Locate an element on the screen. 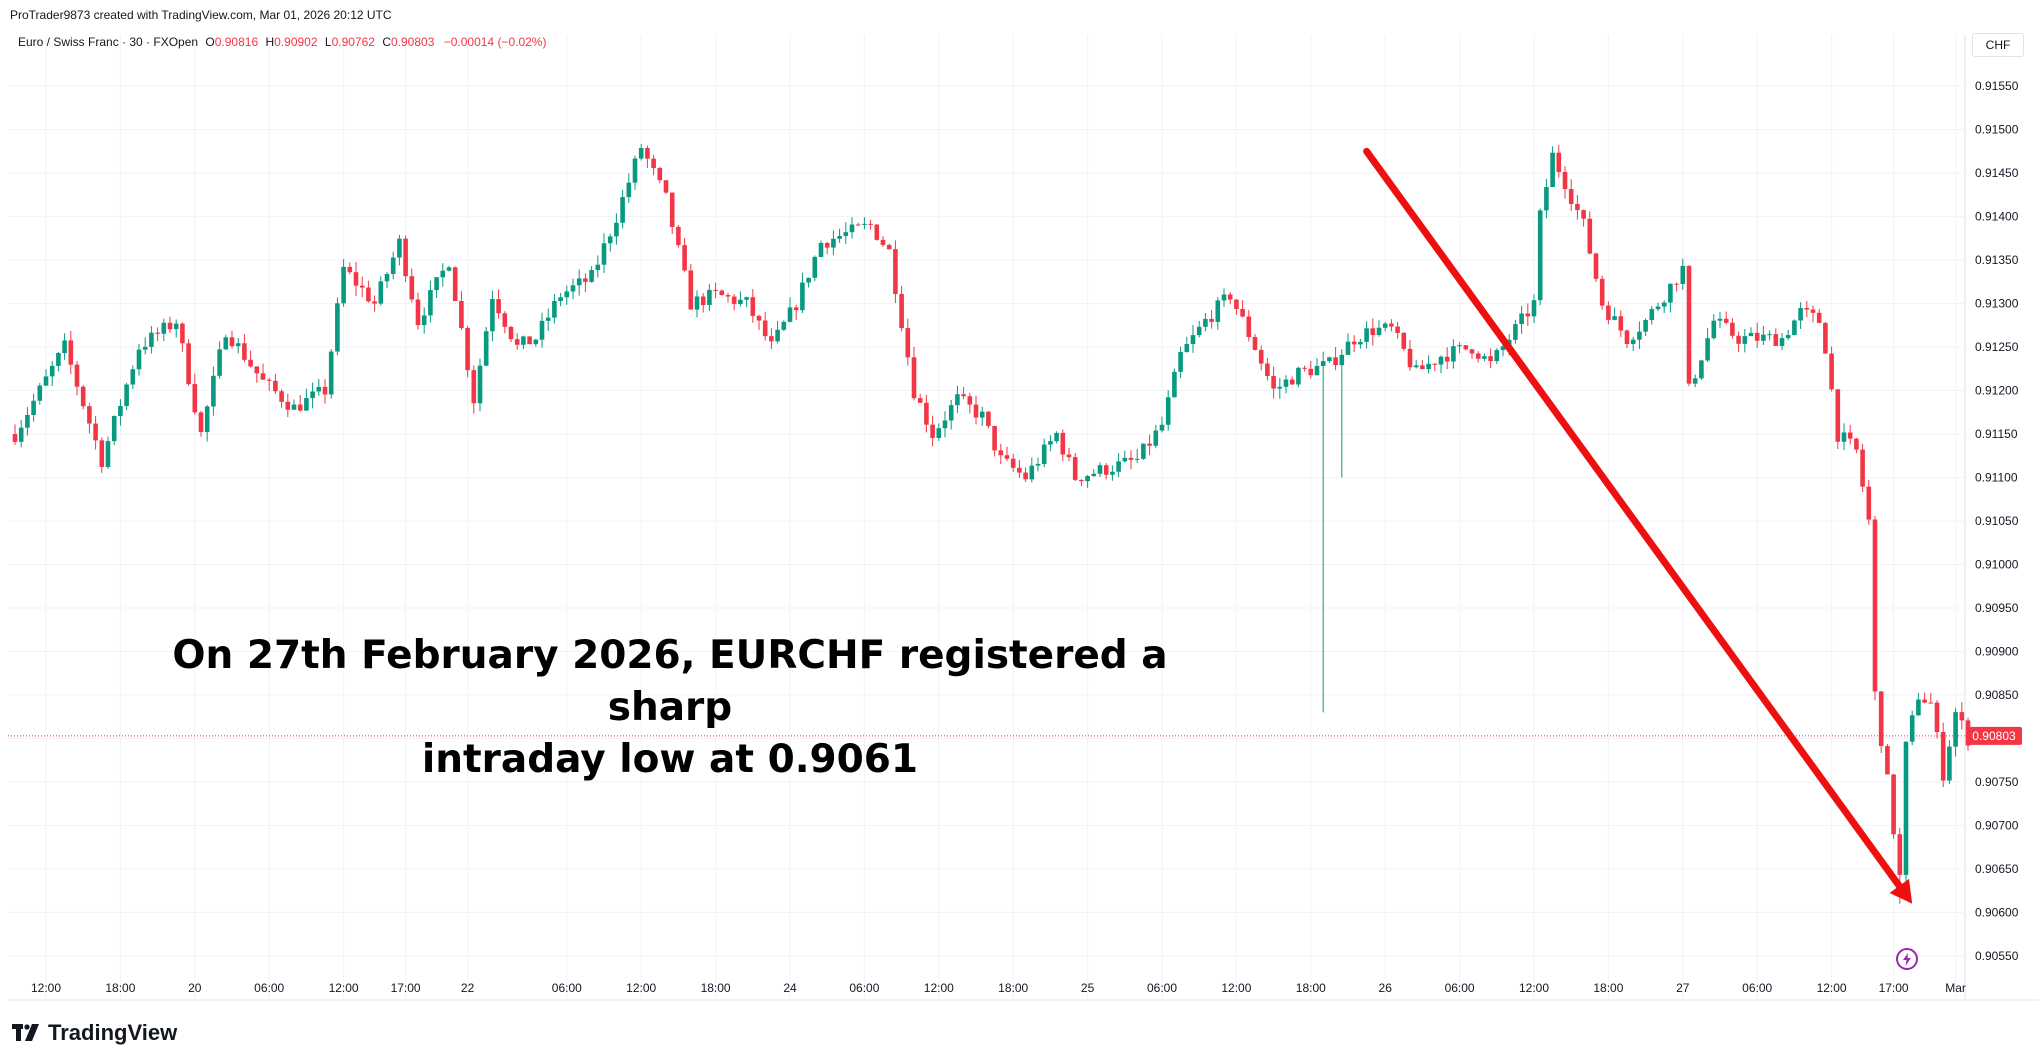  price-tick-label: 0.91550 is located at coordinates (1997, 86).